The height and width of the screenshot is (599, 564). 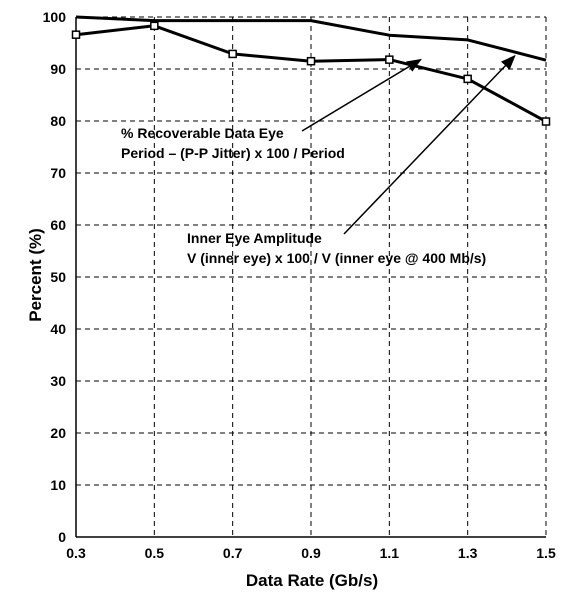 I want to click on y-tick-label: 100, so click(x=55, y=17).